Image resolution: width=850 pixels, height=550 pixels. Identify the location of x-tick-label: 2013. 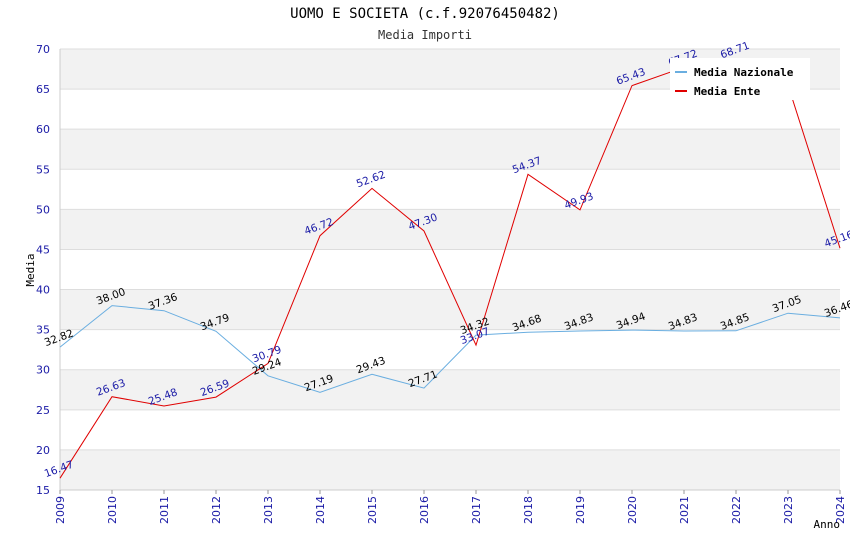
(268, 510).